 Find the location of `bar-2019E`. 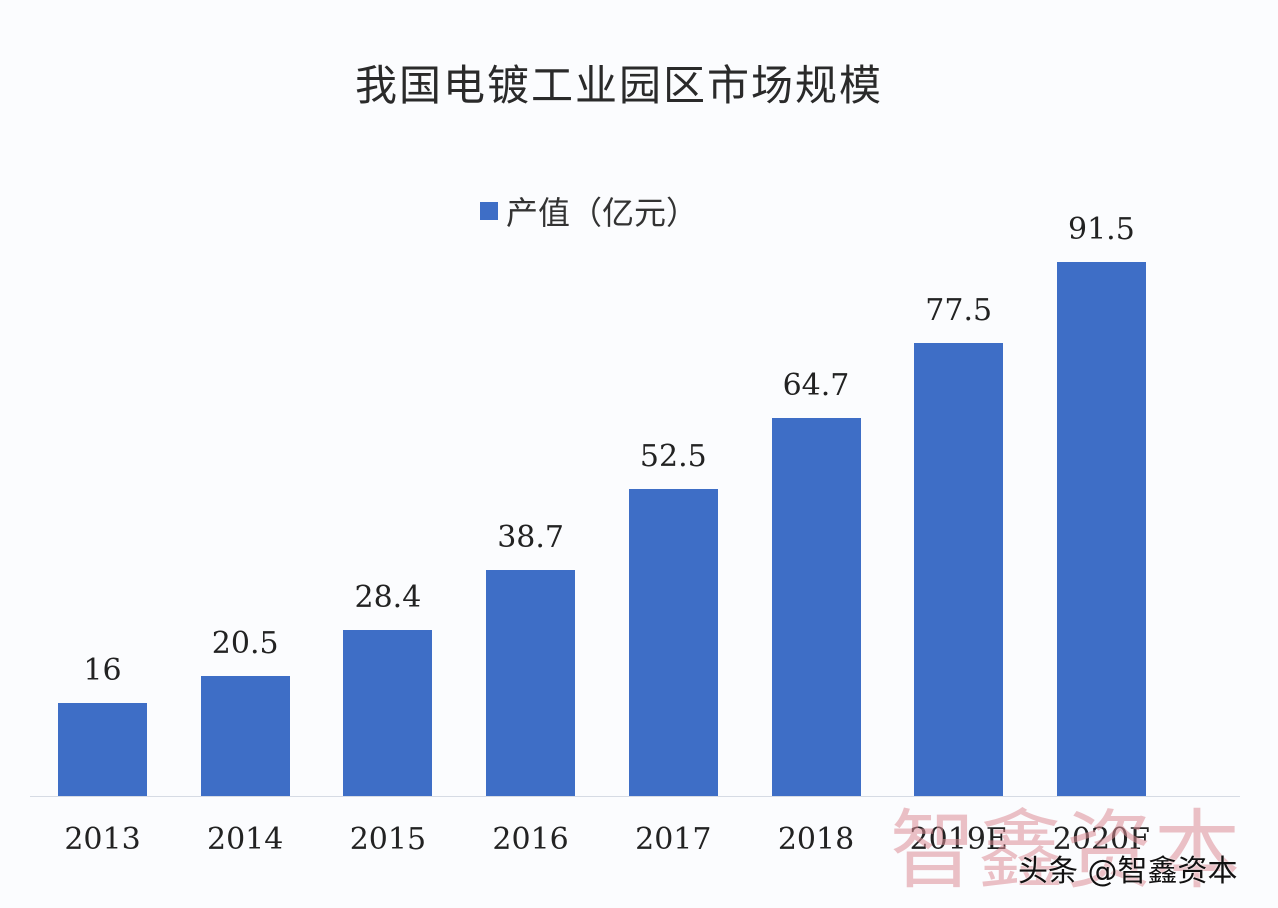

bar-2019E is located at coordinates (959, 569).